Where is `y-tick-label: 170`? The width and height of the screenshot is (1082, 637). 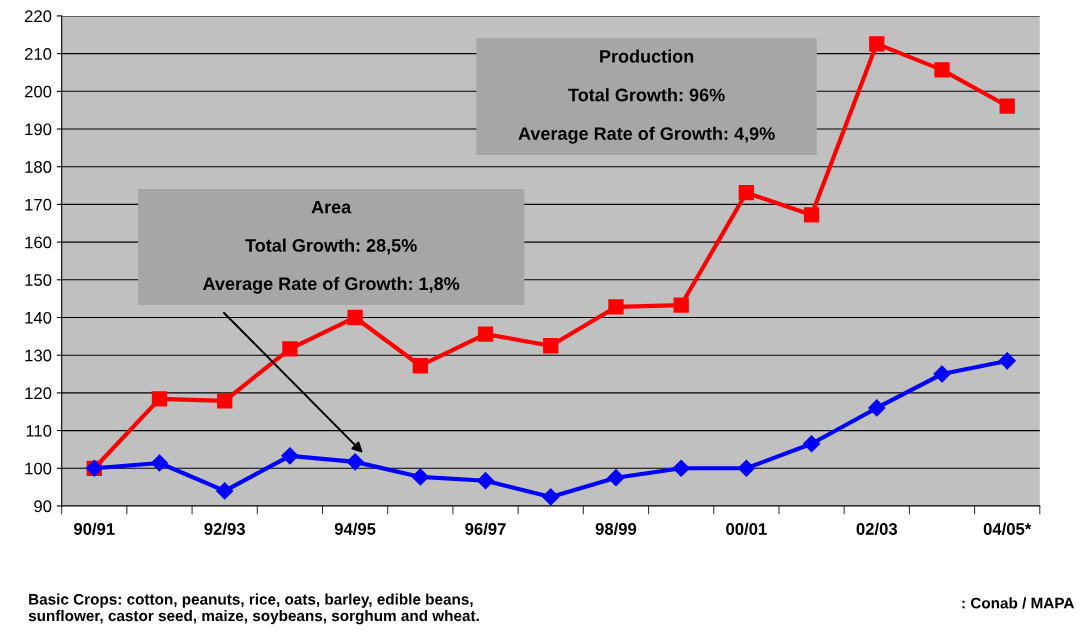
y-tick-label: 170 is located at coordinates (38, 204).